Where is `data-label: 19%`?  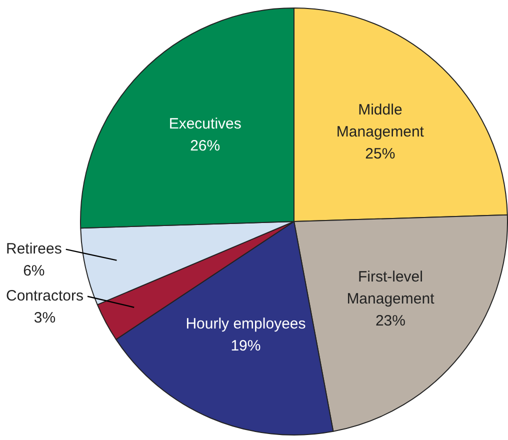
data-label: 19% is located at coordinates (245, 346).